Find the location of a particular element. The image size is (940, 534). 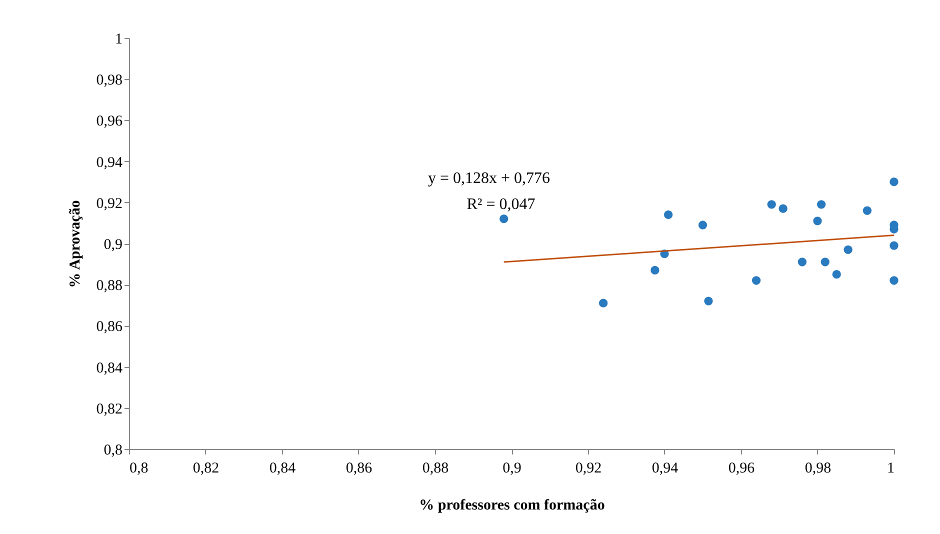

x-axis-title: % professores com formação is located at coordinates (512, 506).